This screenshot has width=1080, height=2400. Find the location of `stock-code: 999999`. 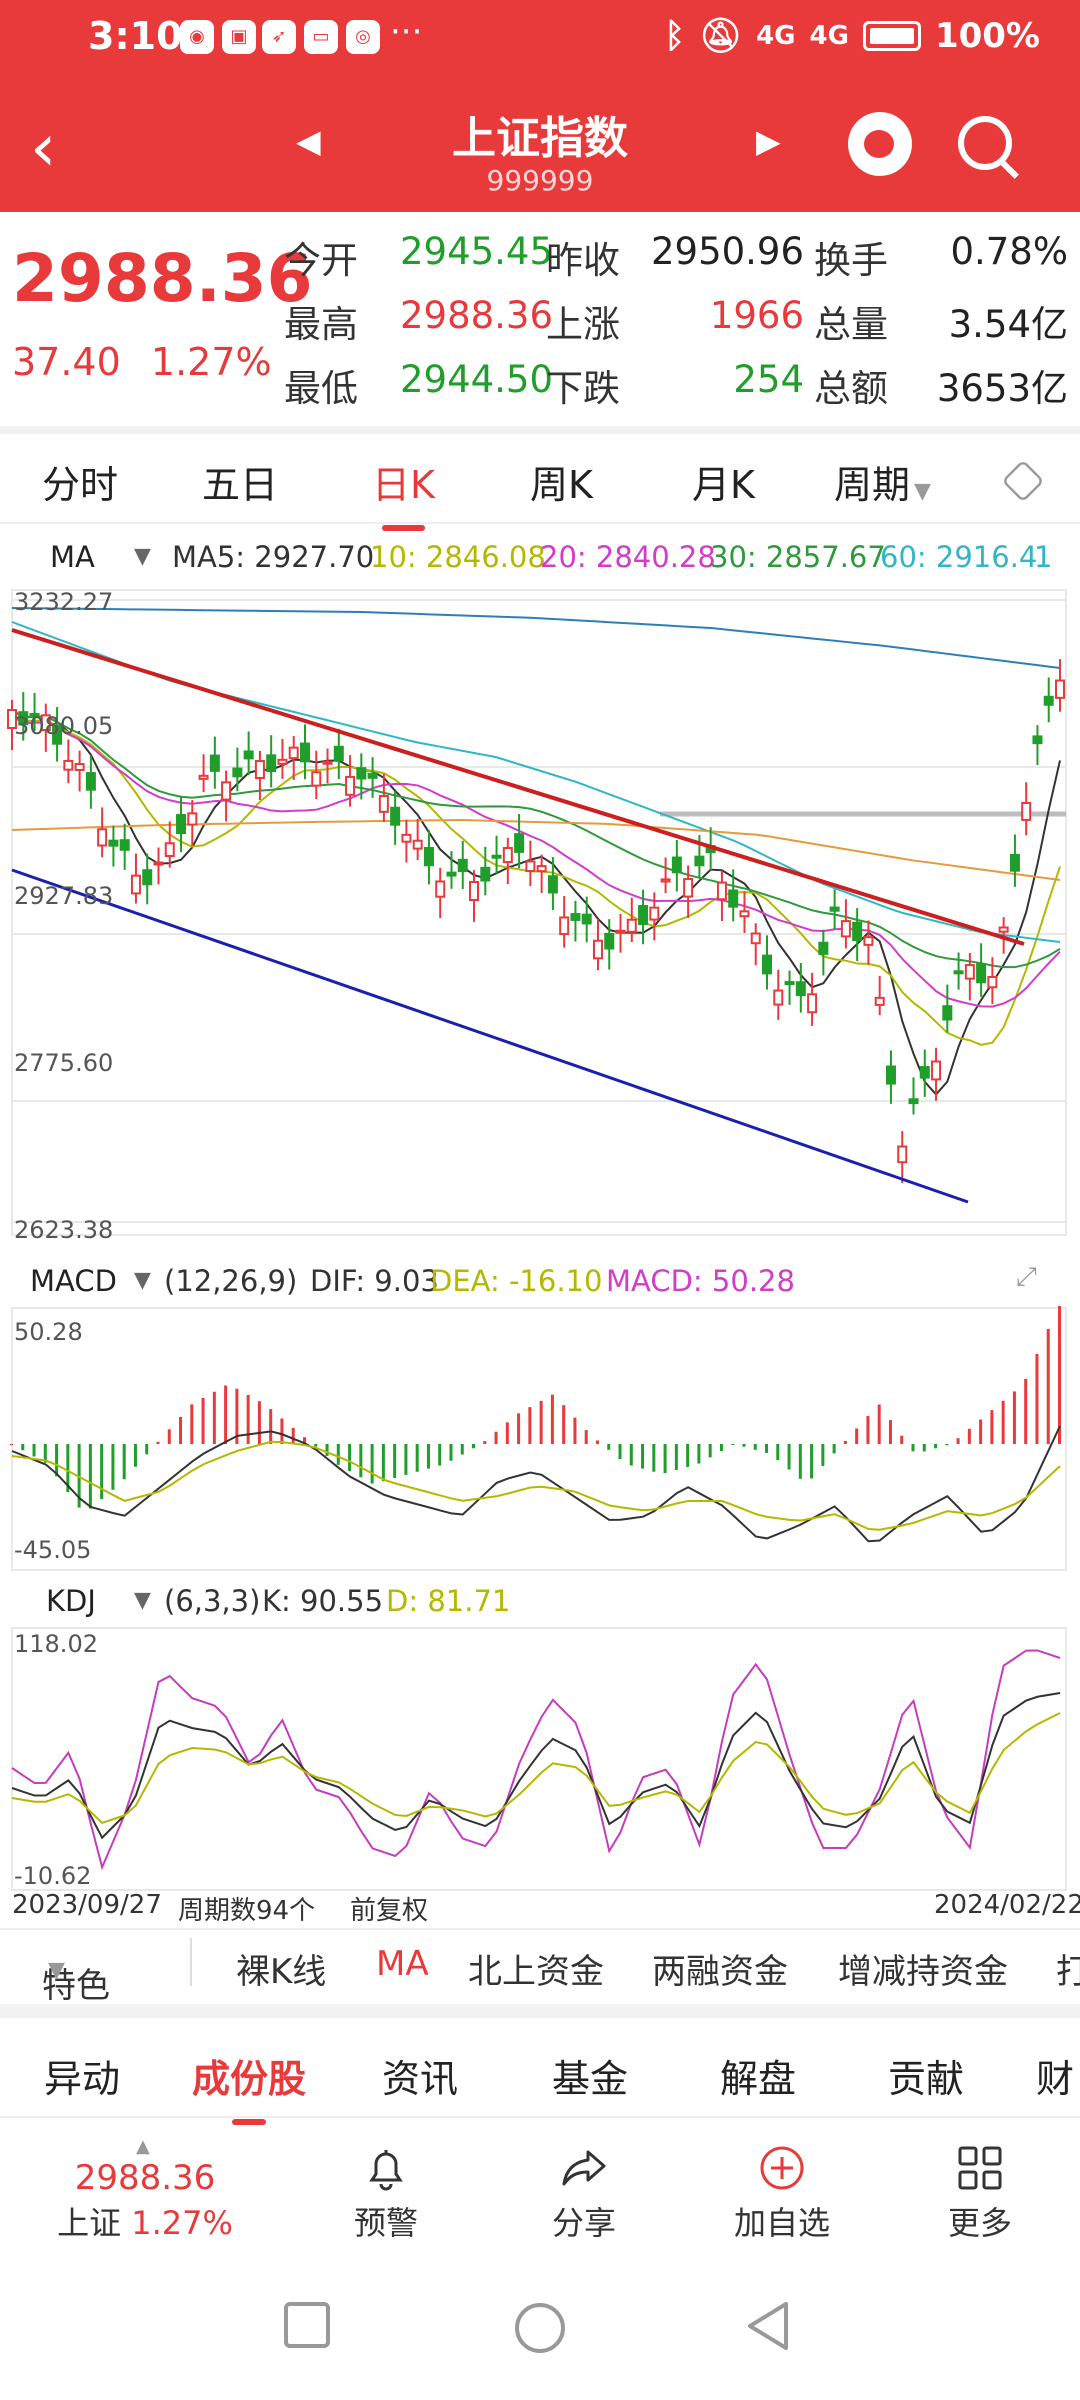

stock-code: 999999 is located at coordinates (540, 180).